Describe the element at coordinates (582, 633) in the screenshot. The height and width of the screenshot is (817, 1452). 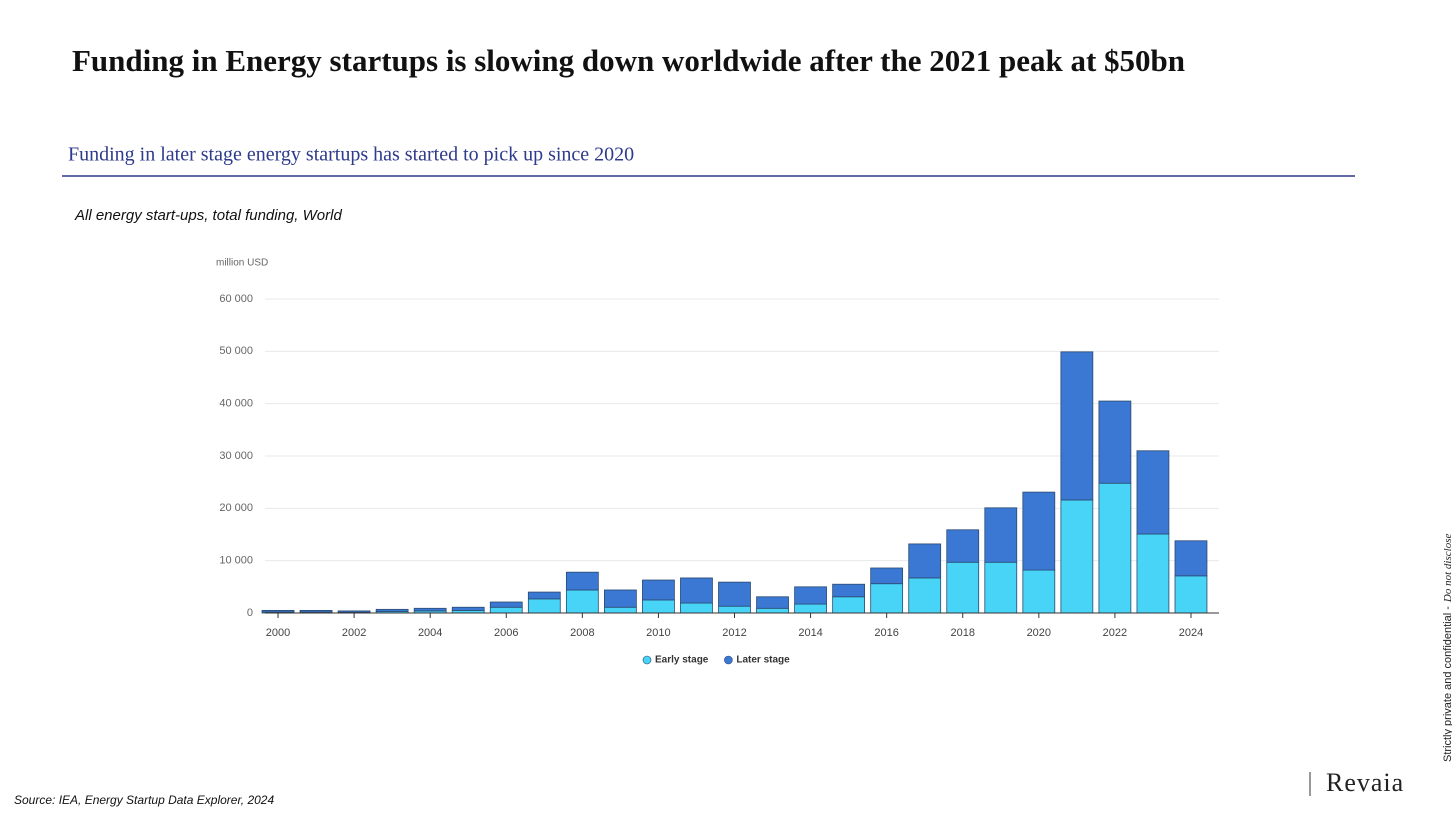
I see `x-tick-label: 2008` at that location.